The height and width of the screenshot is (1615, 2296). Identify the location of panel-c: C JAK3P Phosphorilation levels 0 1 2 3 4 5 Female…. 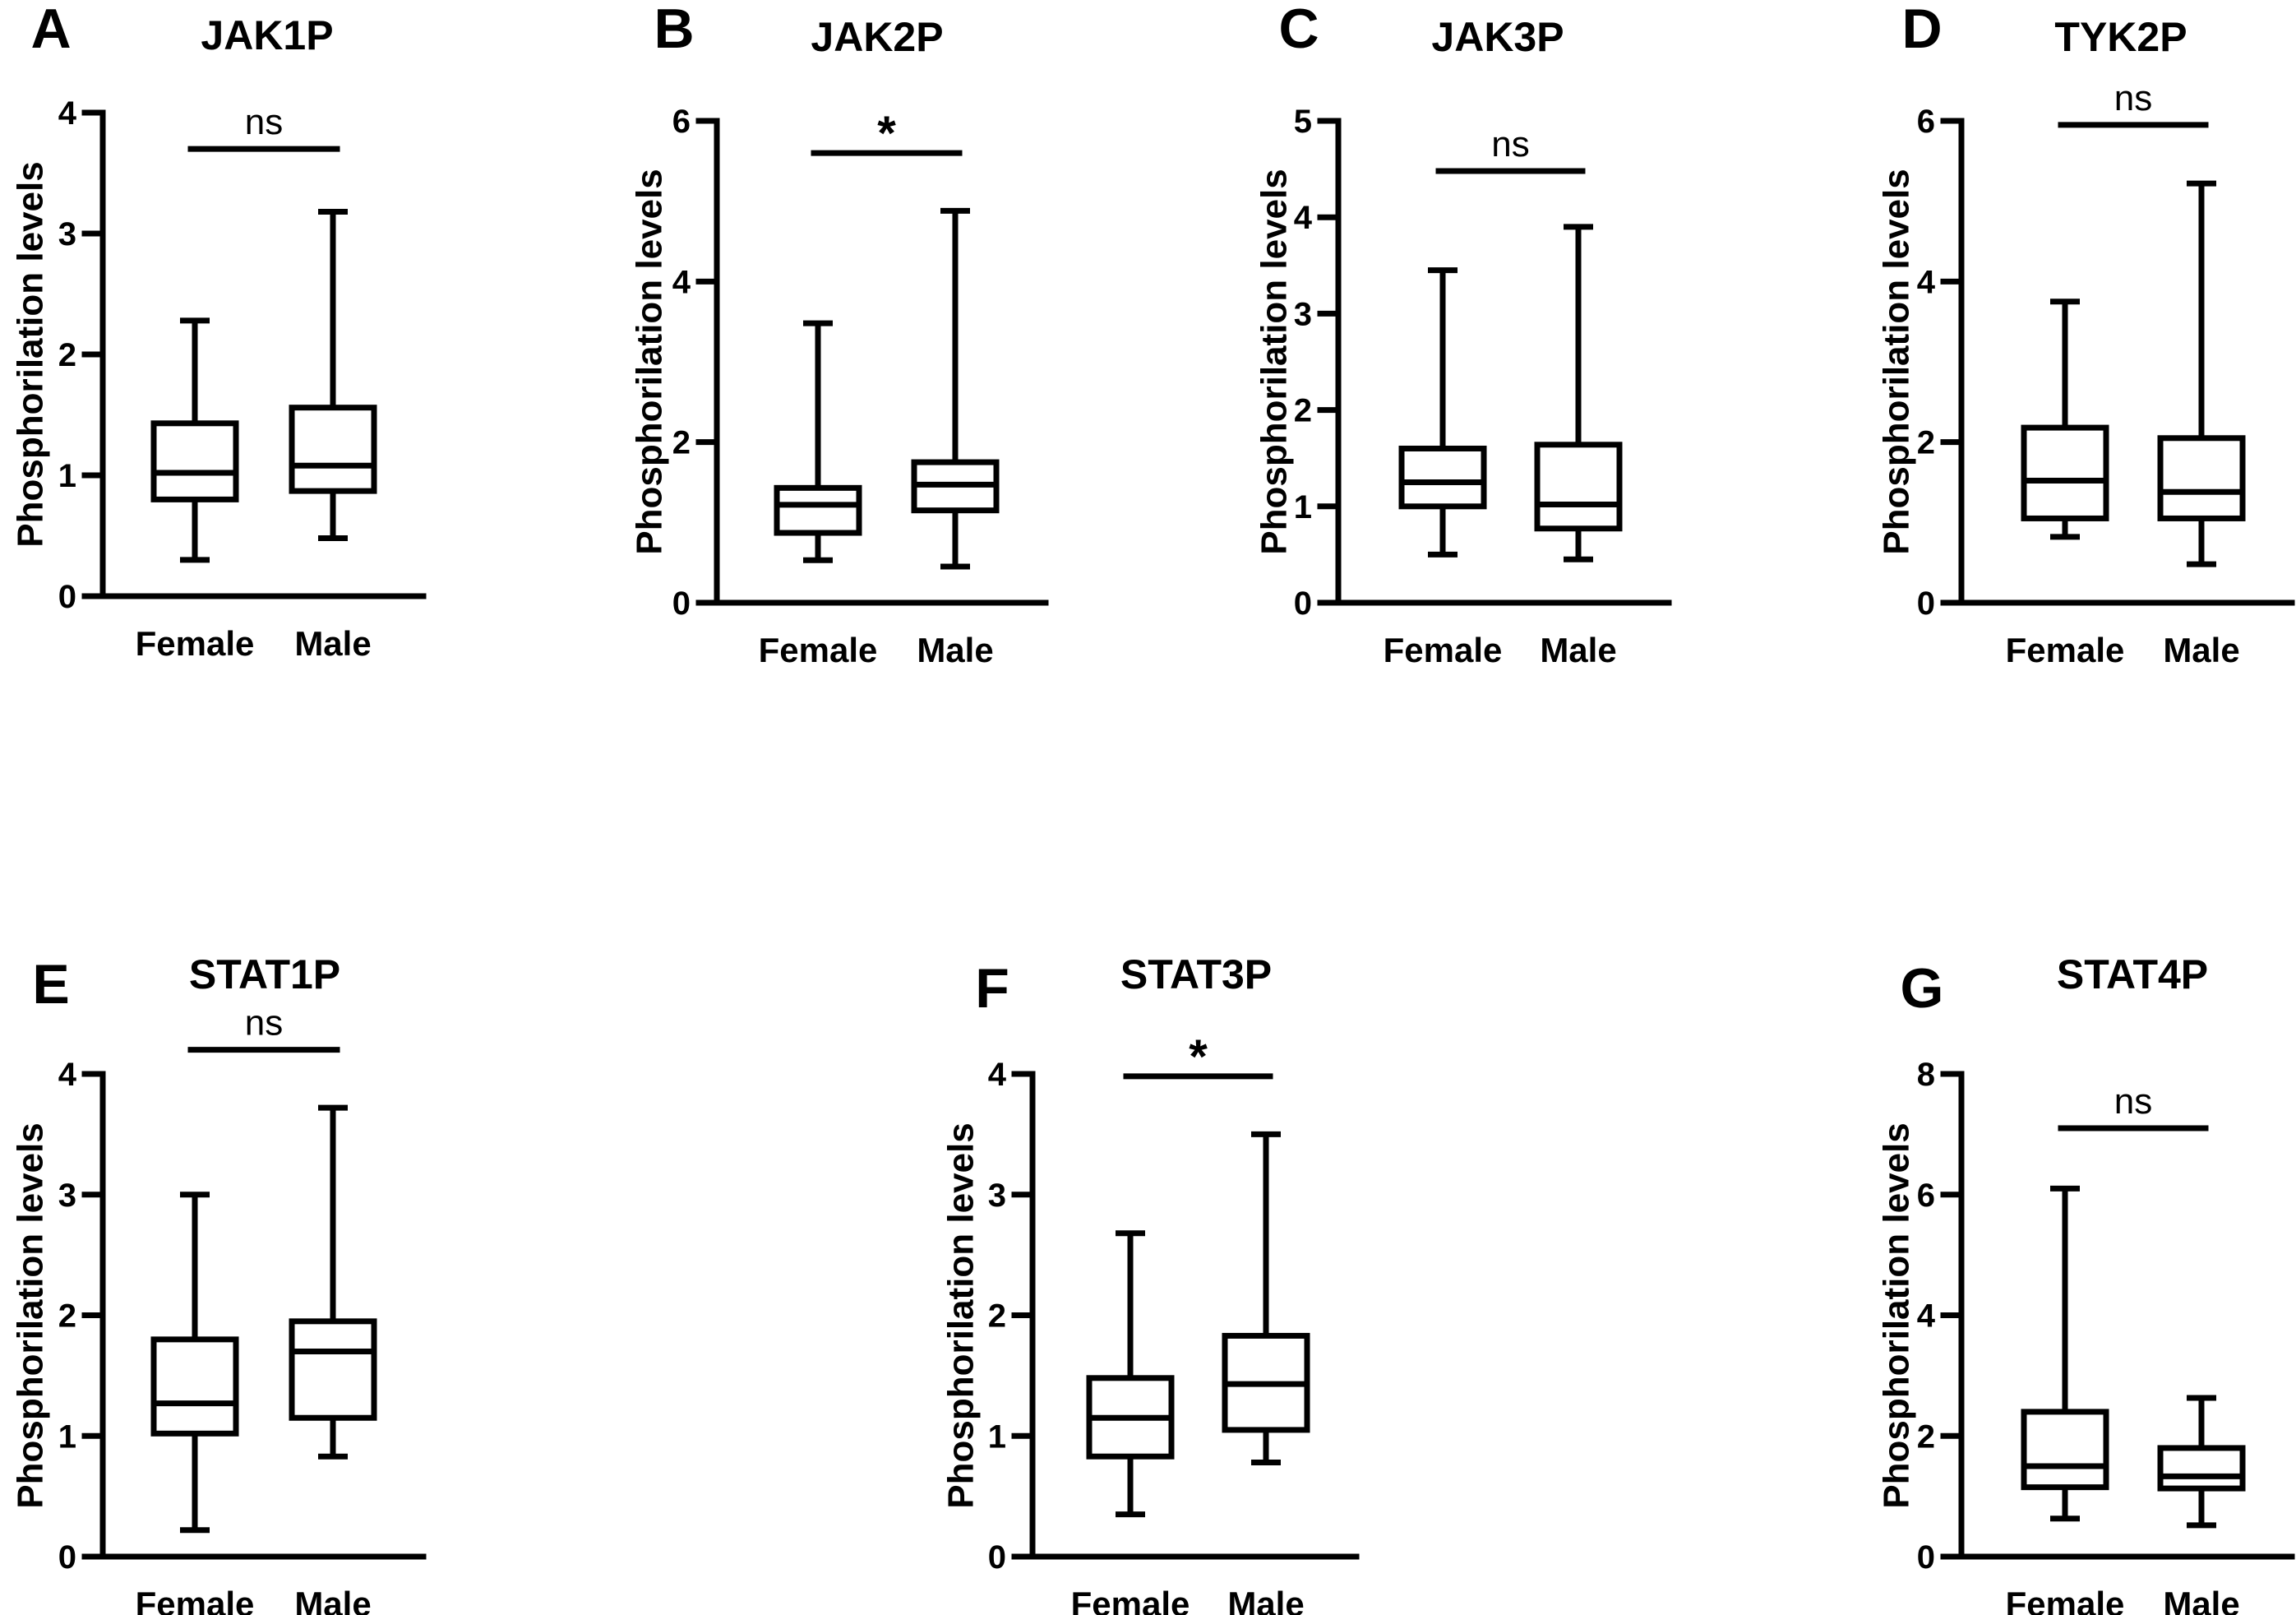
(1463, 334).